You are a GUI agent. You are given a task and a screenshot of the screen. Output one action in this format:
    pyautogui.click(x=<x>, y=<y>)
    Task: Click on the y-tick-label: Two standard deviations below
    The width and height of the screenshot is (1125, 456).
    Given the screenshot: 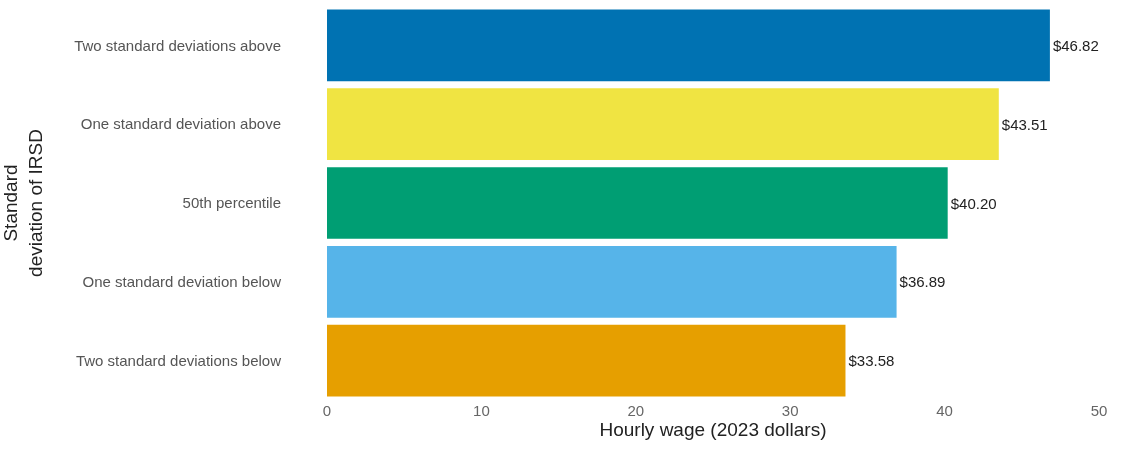 What is the action you would take?
    pyautogui.click(x=178, y=360)
    